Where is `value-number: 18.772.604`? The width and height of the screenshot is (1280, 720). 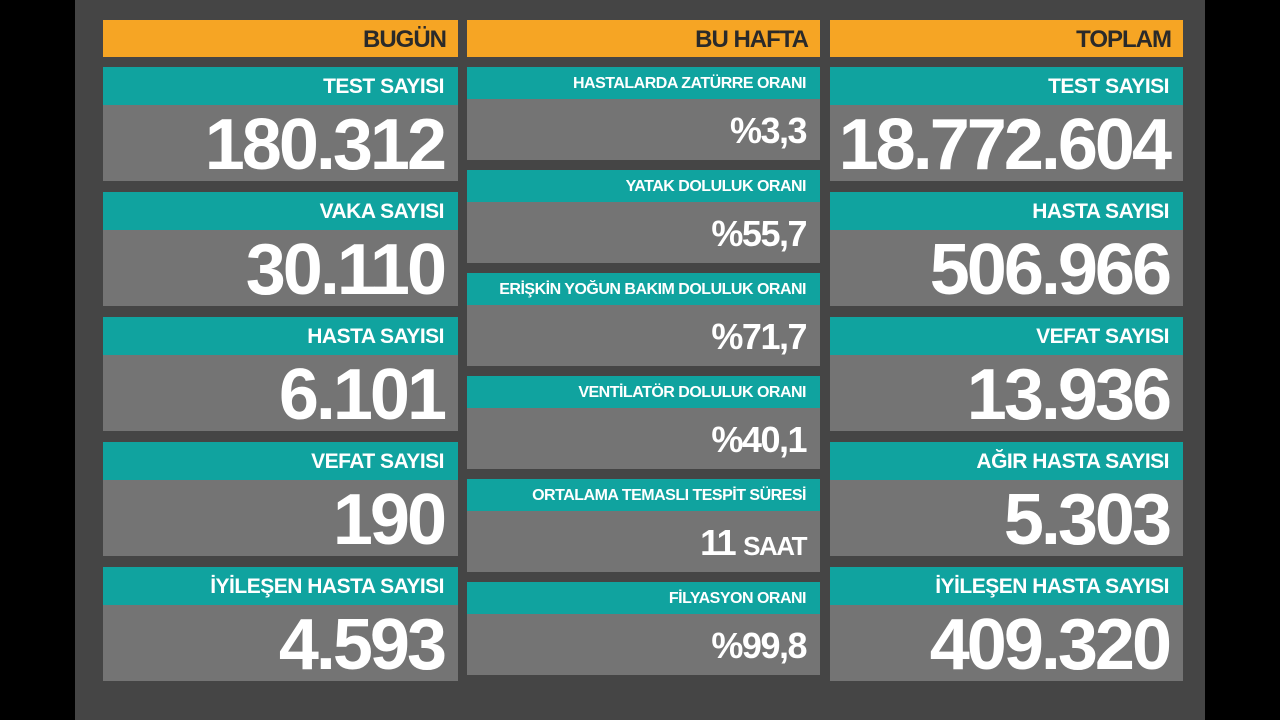
value-number: 18.772.604 is located at coordinates (1005, 145).